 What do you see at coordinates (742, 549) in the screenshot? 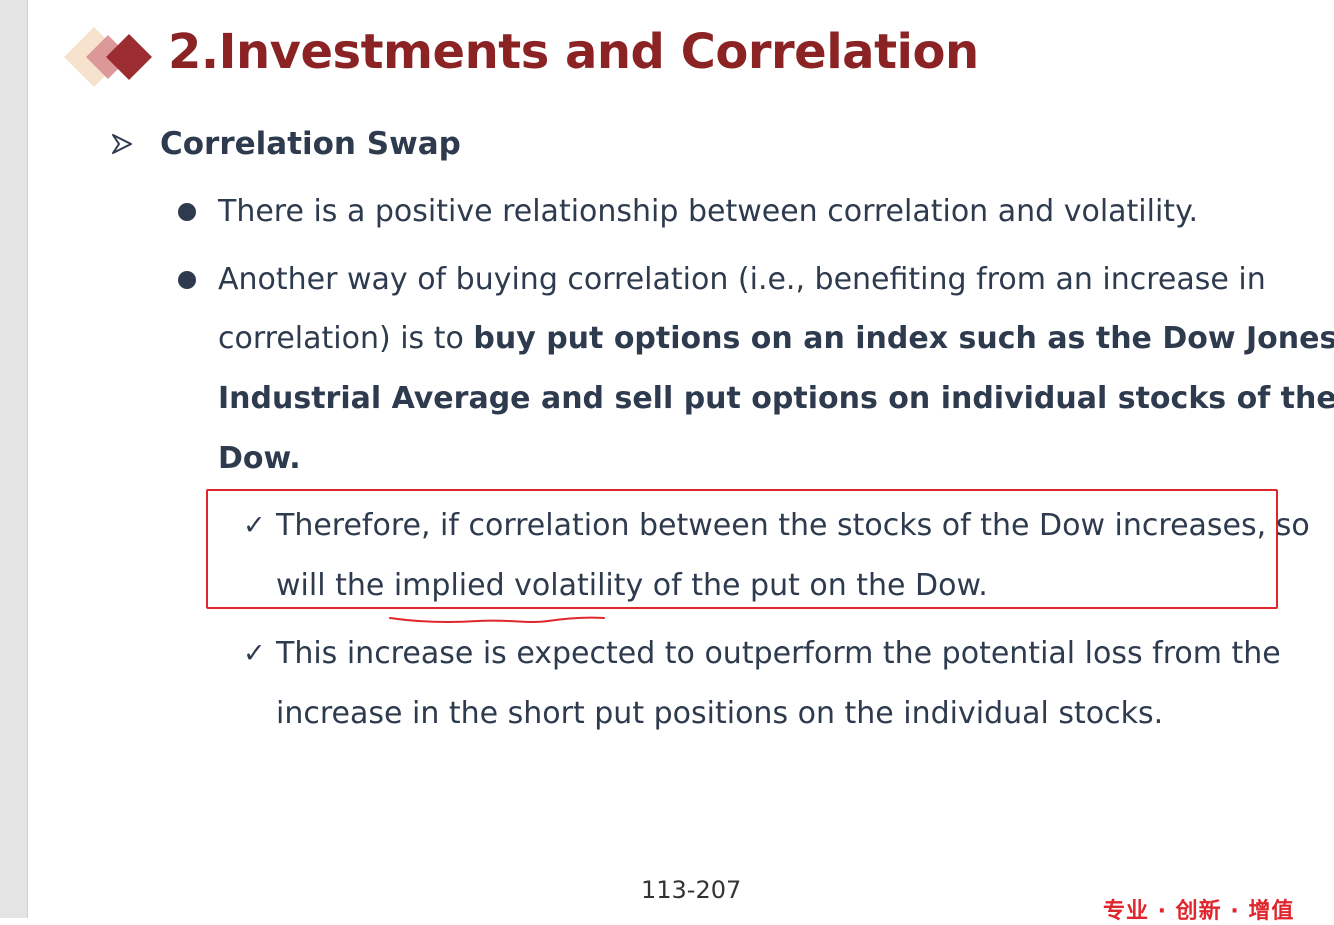
I see `red-annotation-box` at bounding box center [742, 549].